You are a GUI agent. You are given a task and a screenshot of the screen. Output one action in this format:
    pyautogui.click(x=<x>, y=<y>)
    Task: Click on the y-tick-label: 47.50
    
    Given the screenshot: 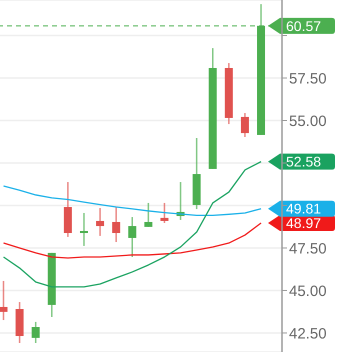 What is the action you would take?
    pyautogui.click(x=308, y=249)
    